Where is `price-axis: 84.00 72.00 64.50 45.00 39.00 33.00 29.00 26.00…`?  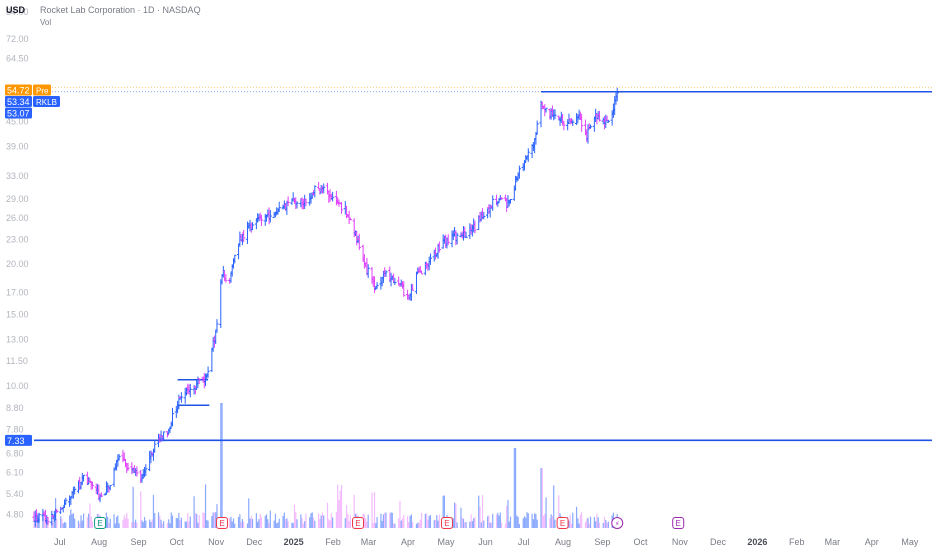
price-axis: 84.00 72.00 64.50 45.00 39.00 33.00 29.00 26.00… is located at coordinates (17, 262).